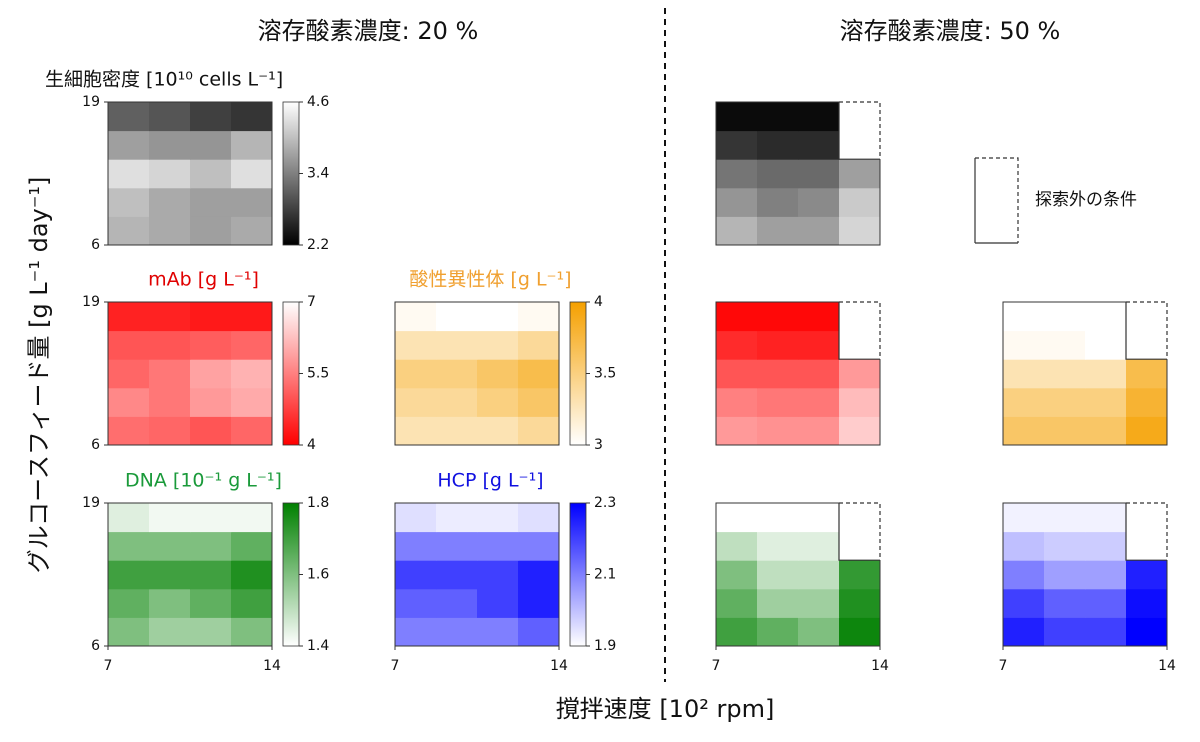 The height and width of the screenshot is (742, 1200). What do you see at coordinates (605, 646) in the screenshot?
I see `colorbar-tick-label: 1.9` at bounding box center [605, 646].